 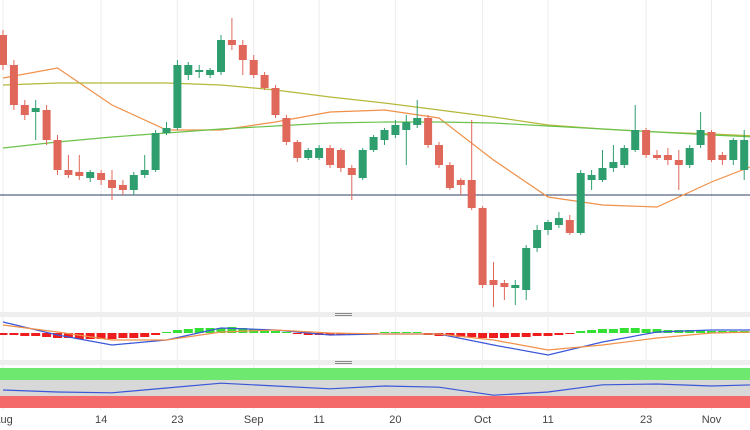 What do you see at coordinates (482, 420) in the screenshot?
I see `x-tick-label: Oct` at bounding box center [482, 420].